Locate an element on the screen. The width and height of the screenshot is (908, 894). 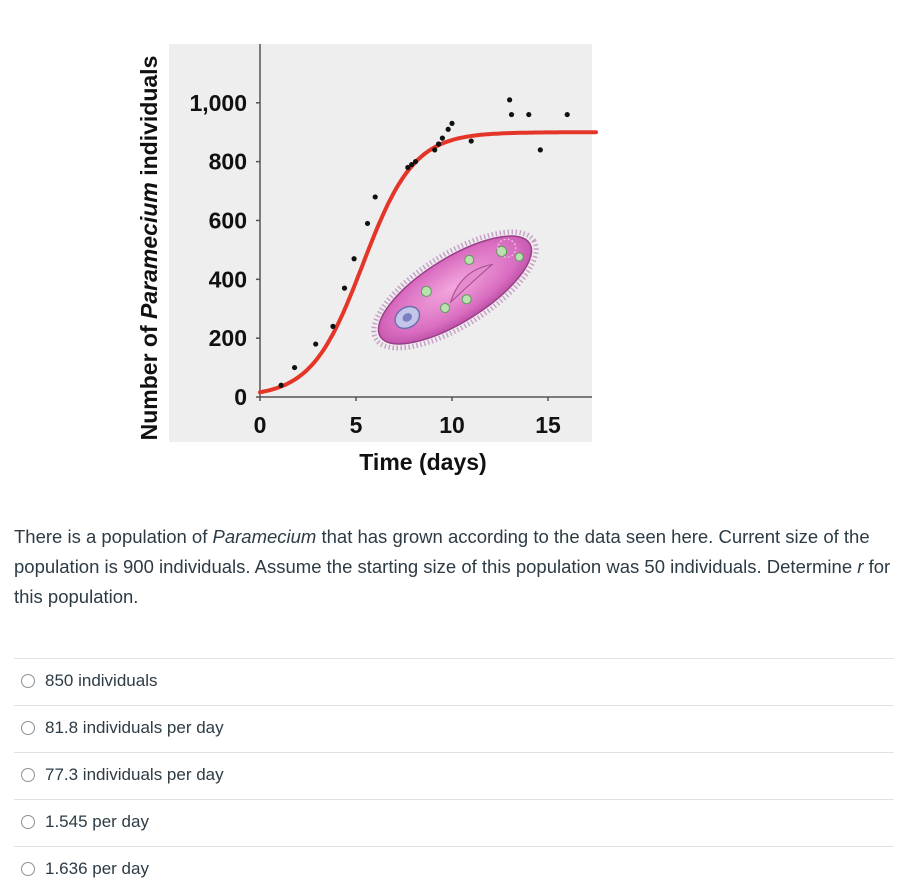
logistic-curve is located at coordinates (428, 262).